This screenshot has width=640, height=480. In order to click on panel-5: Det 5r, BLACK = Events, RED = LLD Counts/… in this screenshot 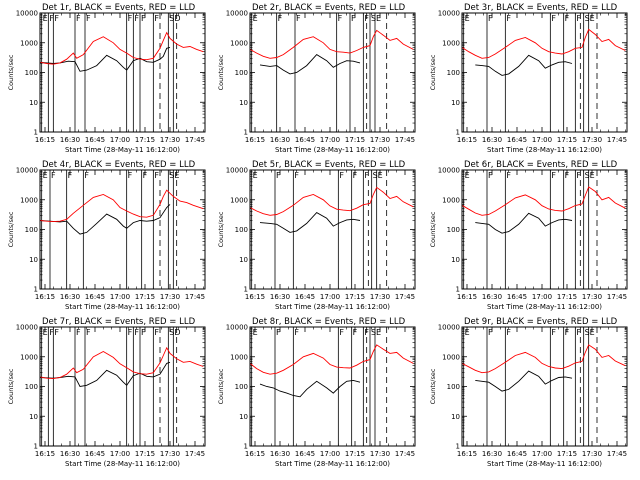, I will do `click(316, 235)`.